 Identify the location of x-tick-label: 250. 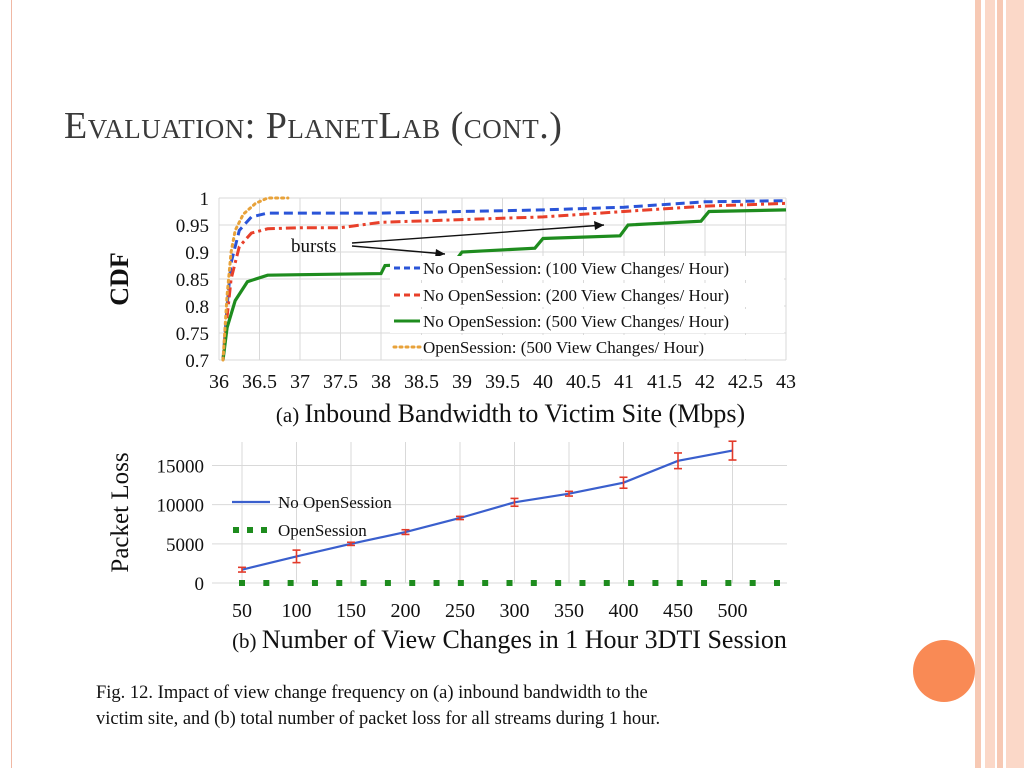
(460, 611).